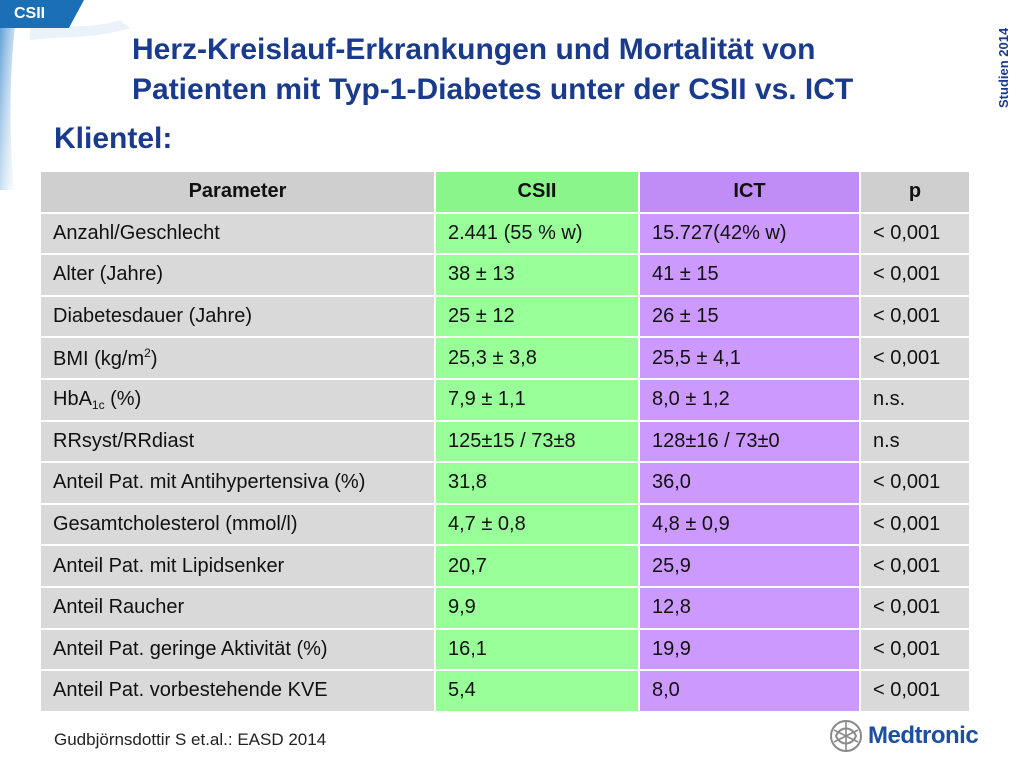 The height and width of the screenshot is (768, 1024). What do you see at coordinates (750, 193) in the screenshot?
I see `header-ict: ICT` at bounding box center [750, 193].